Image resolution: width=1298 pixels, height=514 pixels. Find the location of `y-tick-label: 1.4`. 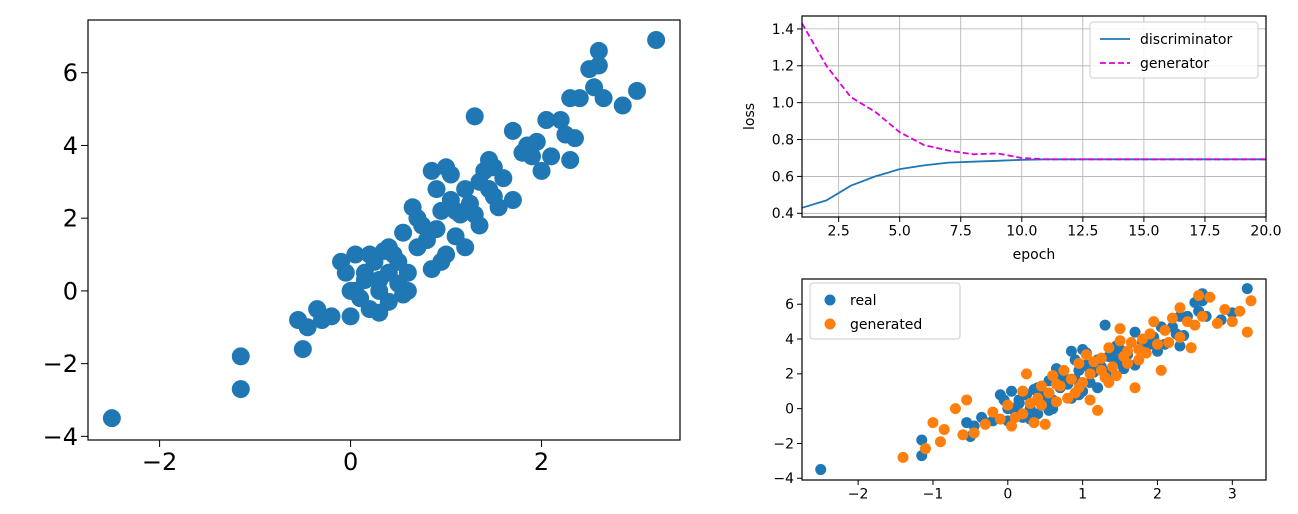

y-tick-label: 1.4 is located at coordinates (783, 30).